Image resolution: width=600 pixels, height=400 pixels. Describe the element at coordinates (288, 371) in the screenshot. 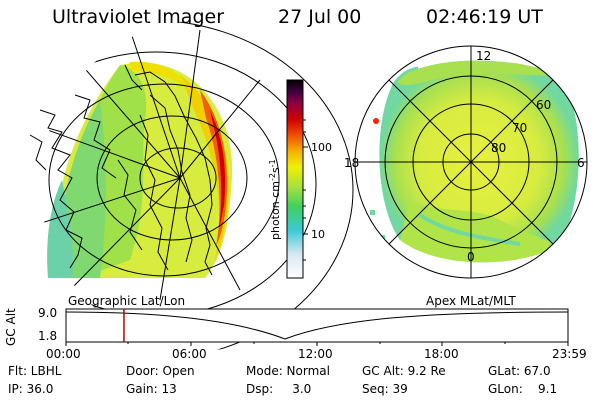

I see `info-mode: Mode: Normal` at that location.